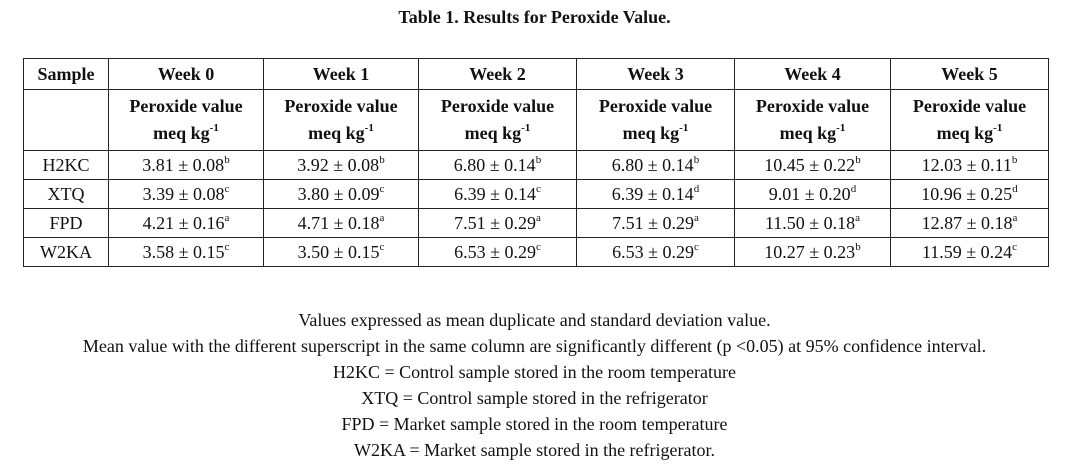 The width and height of the screenshot is (1069, 464). Describe the element at coordinates (969, 252) in the screenshot. I see `value-cell: 11.59 ± 0.24c` at that location.